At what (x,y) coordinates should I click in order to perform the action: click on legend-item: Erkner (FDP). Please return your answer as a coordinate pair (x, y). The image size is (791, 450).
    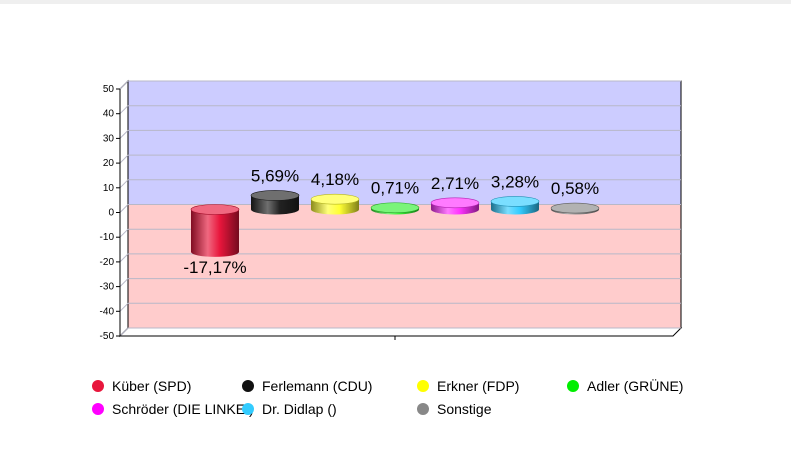
    Looking at the image, I should click on (468, 386).